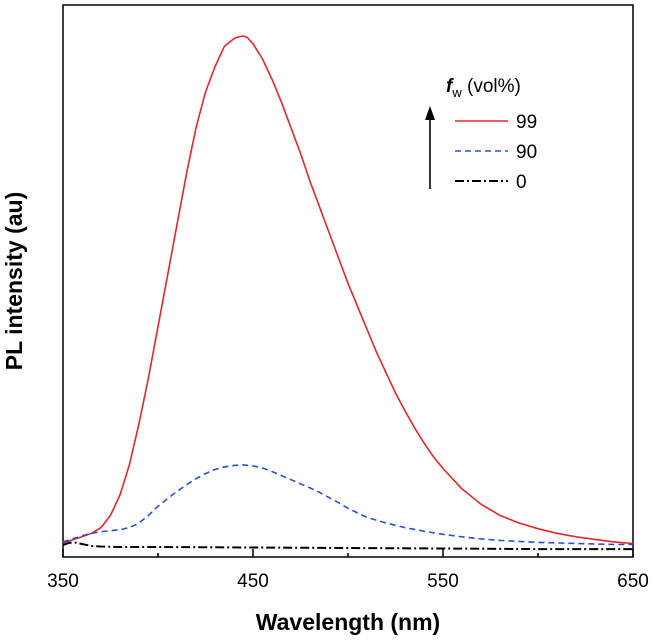  I want to click on y-axis-title: PL intensity (au), so click(14, 281).